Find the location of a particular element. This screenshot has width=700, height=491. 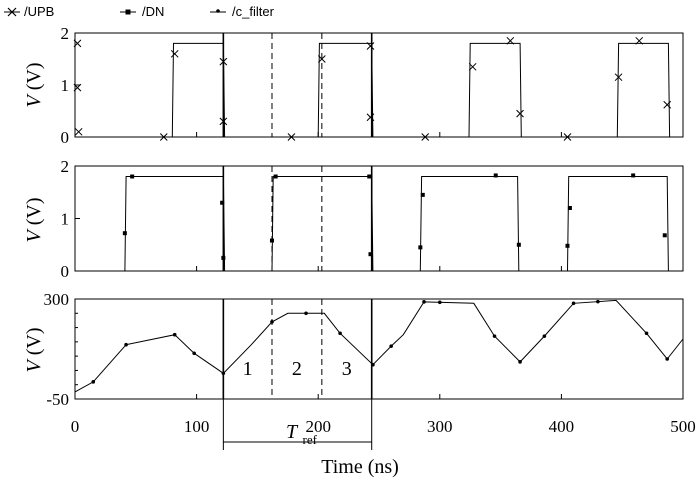

panel-bottom-ylabel-unit: (V) is located at coordinates (34, 342).